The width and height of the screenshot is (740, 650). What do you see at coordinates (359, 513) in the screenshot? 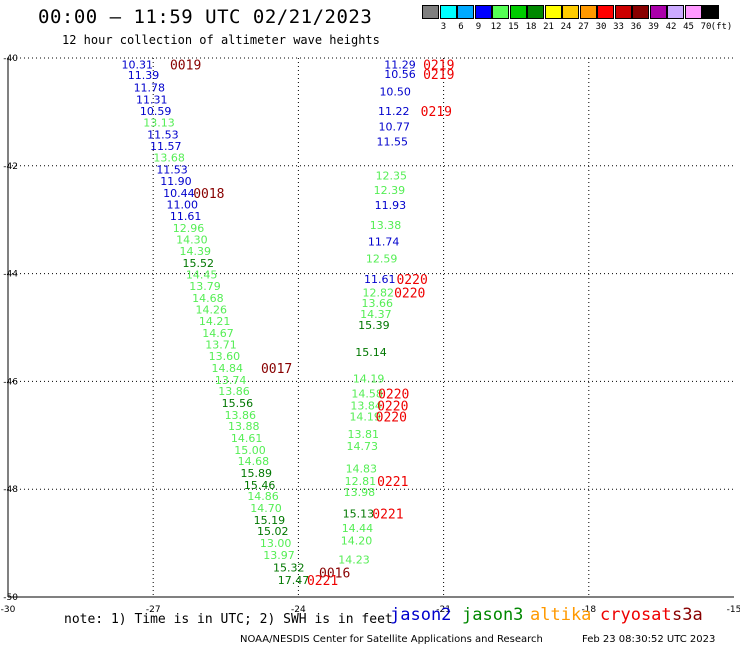
I see `wave-height-label: 15.13` at bounding box center [359, 513].